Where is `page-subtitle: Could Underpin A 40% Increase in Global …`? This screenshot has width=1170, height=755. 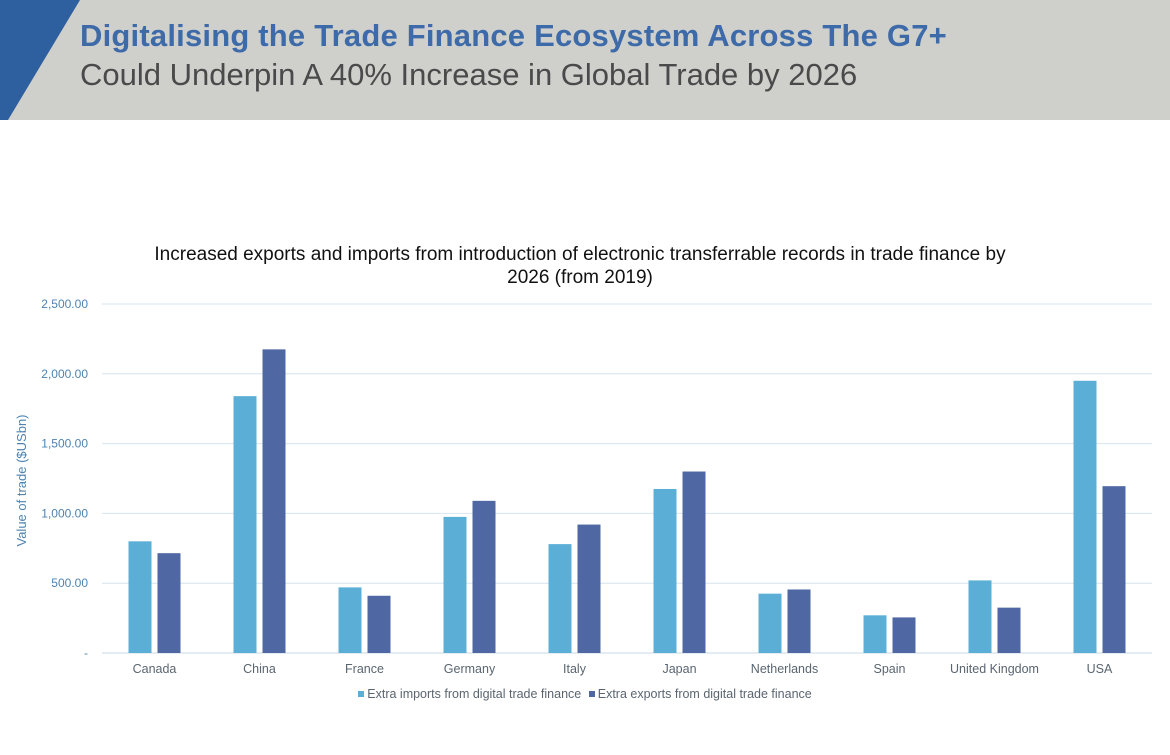 page-subtitle: Could Underpin A 40% Increase in Global … is located at coordinates (469, 74).